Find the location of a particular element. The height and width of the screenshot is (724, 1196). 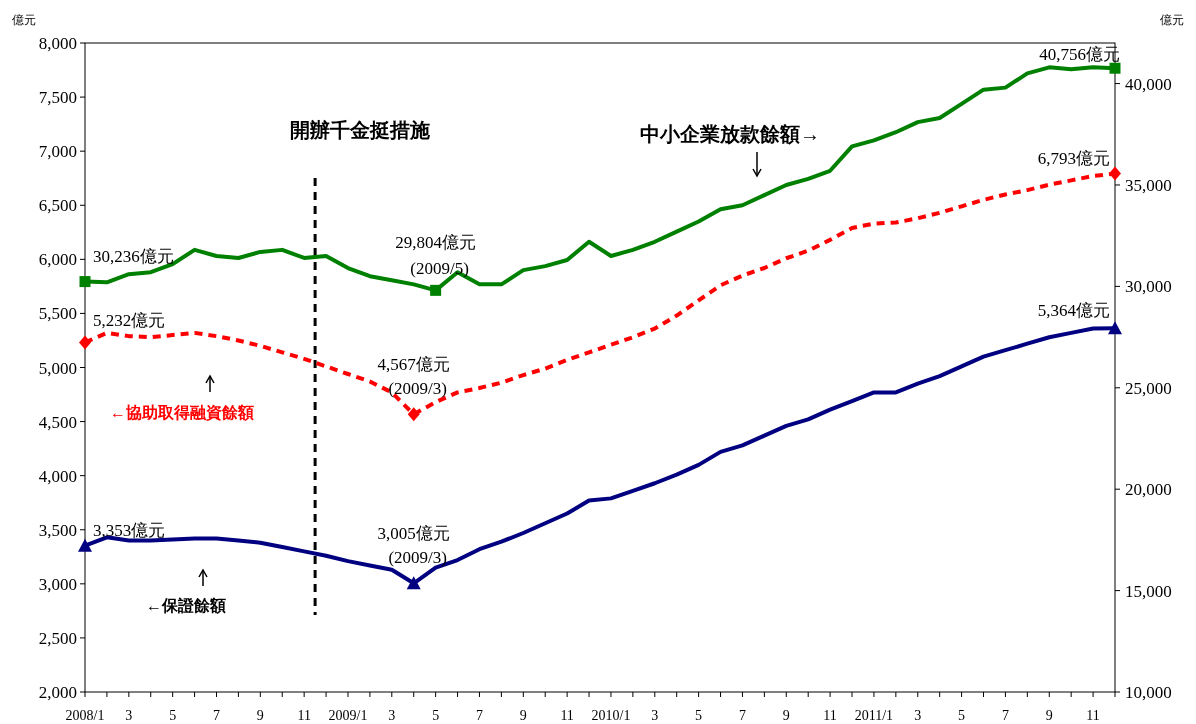

data-label: 5,364億元 is located at coordinates (1073, 311).